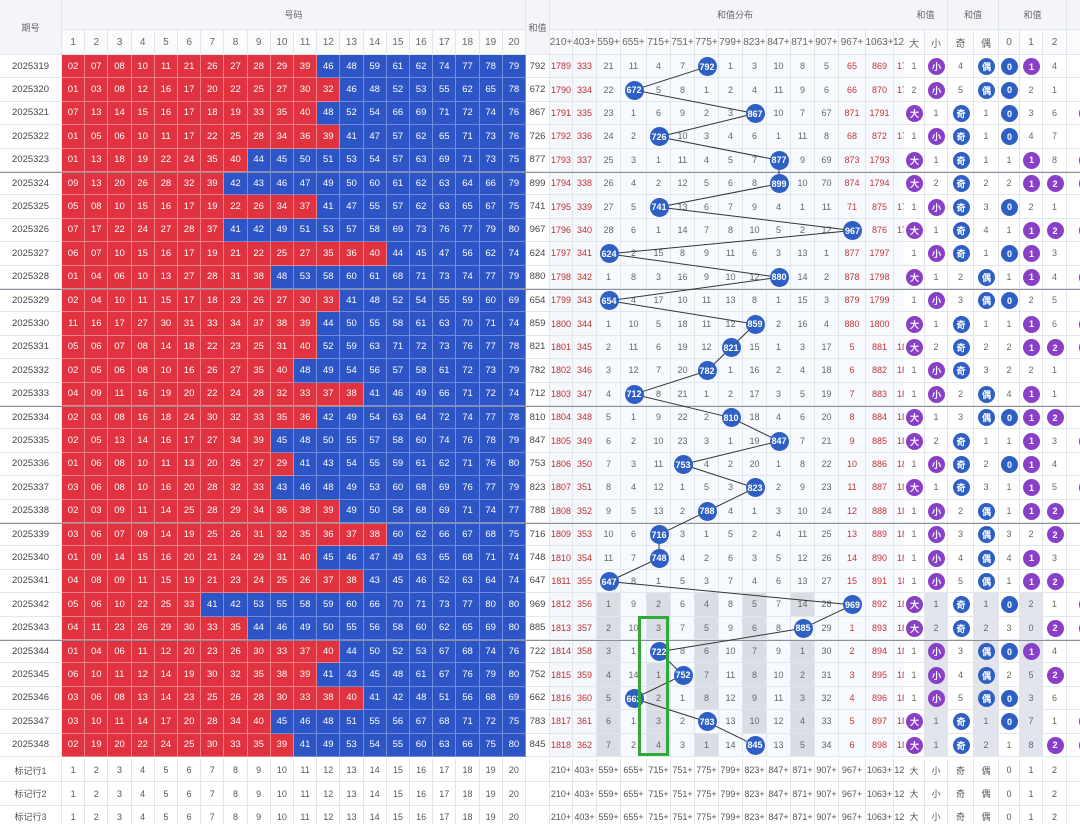  Describe the element at coordinates (852, 511) in the screenshot. I see `dist-cell: 12` at that location.